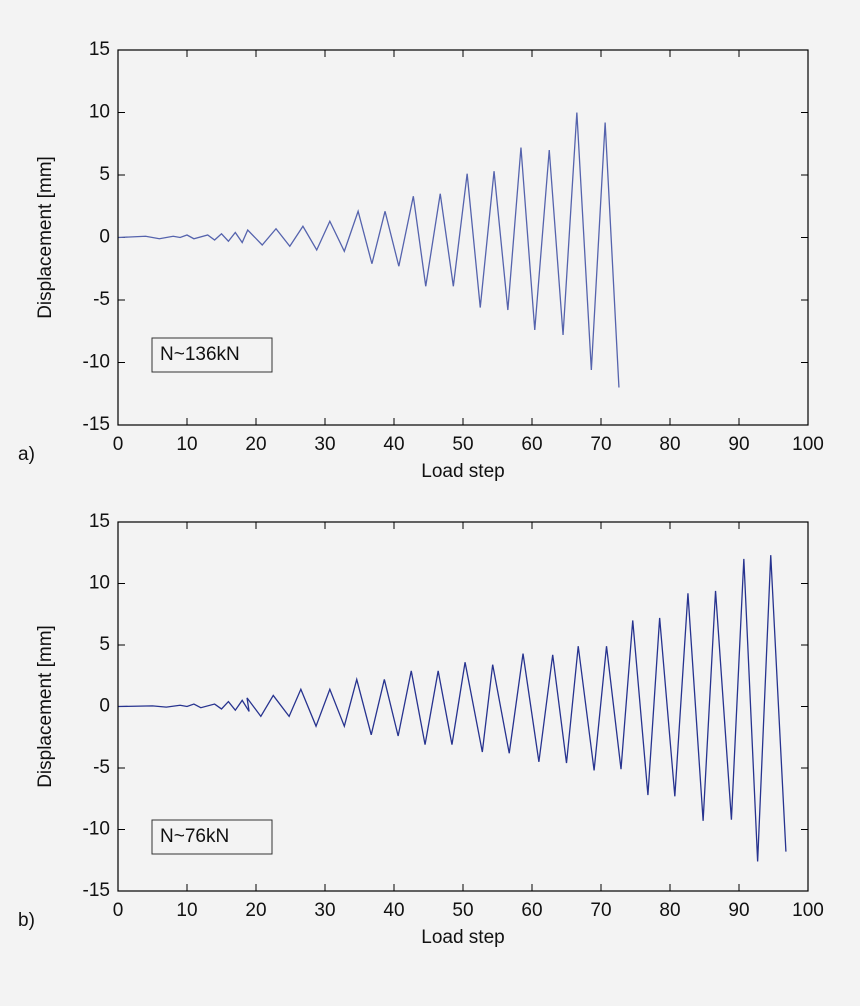  Describe the element at coordinates (26, 454) in the screenshot. I see `panel-label: a)` at that location.